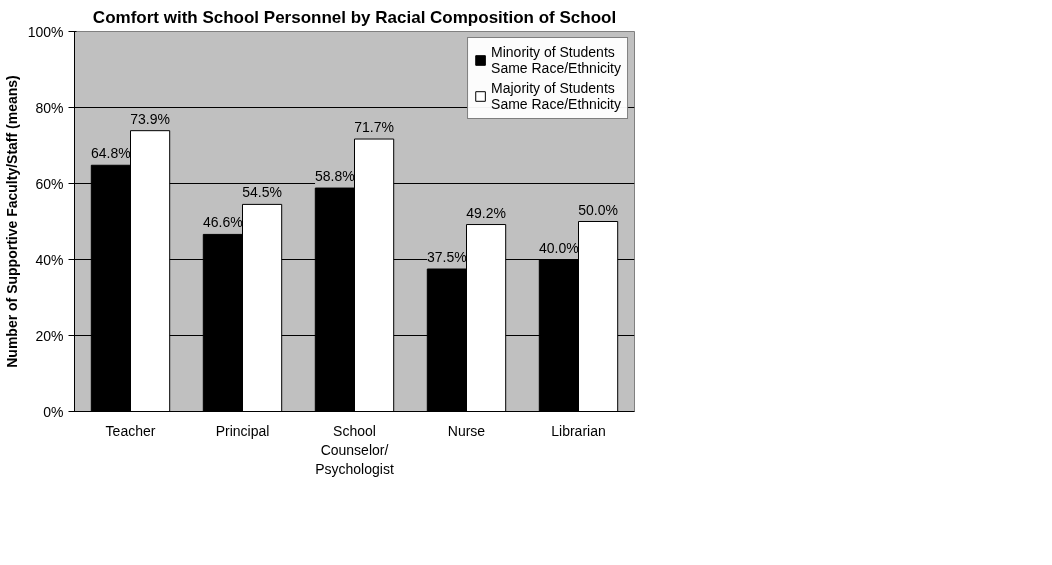 The width and height of the screenshot is (1052, 565). What do you see at coordinates (466, 430) in the screenshot?
I see `x-tick-label: Nurse` at bounding box center [466, 430].